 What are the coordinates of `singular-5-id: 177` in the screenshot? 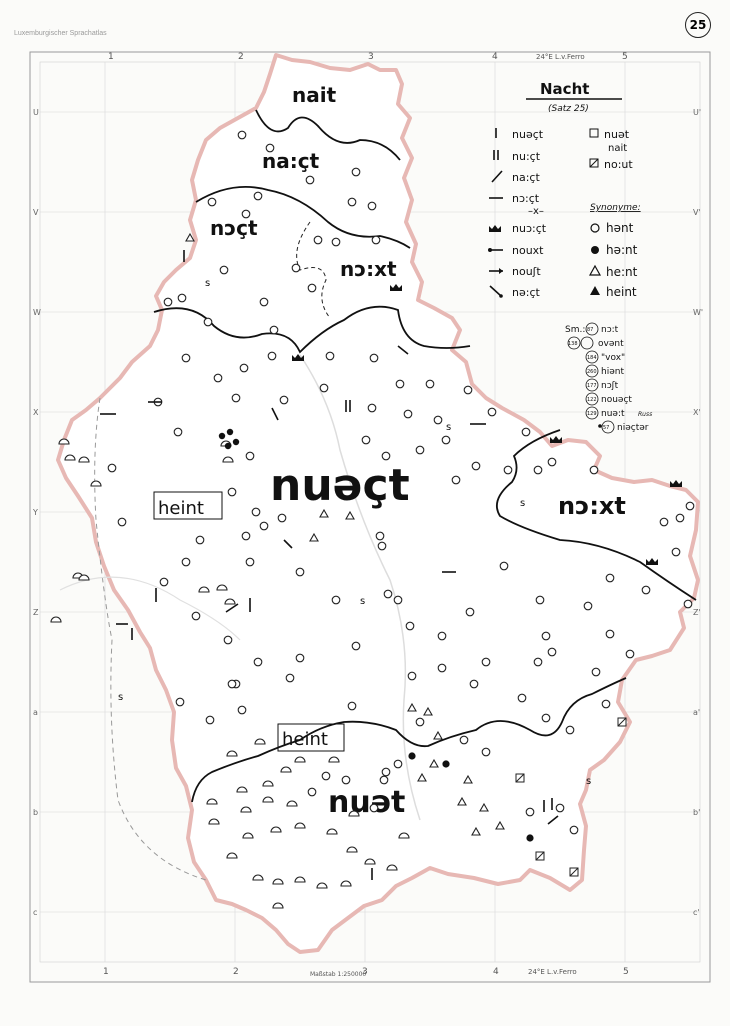 It's located at (592, 386).